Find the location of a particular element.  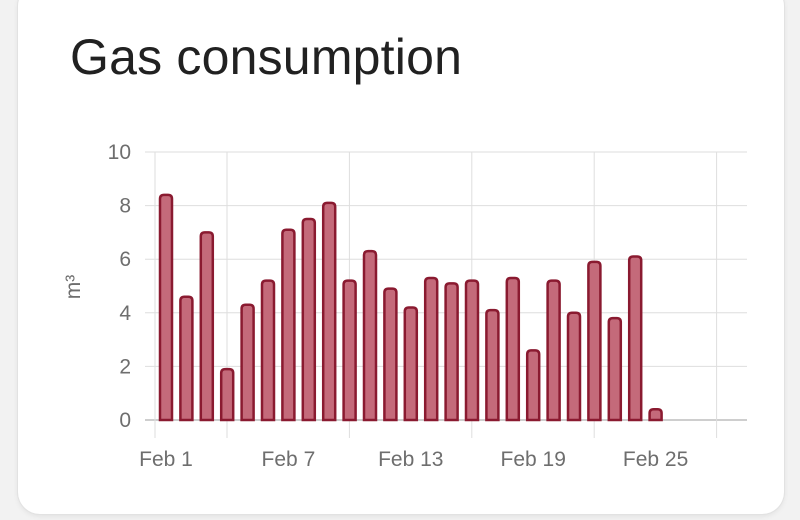

x-tick-label: Feb 19 is located at coordinates (533, 459).